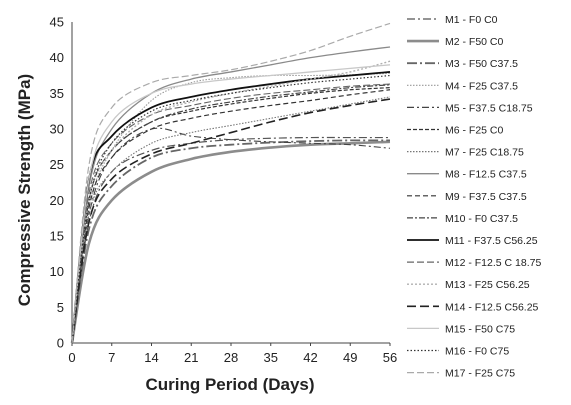 The image size is (571, 405). I want to click on y-tick-label: 0, so click(60, 343).